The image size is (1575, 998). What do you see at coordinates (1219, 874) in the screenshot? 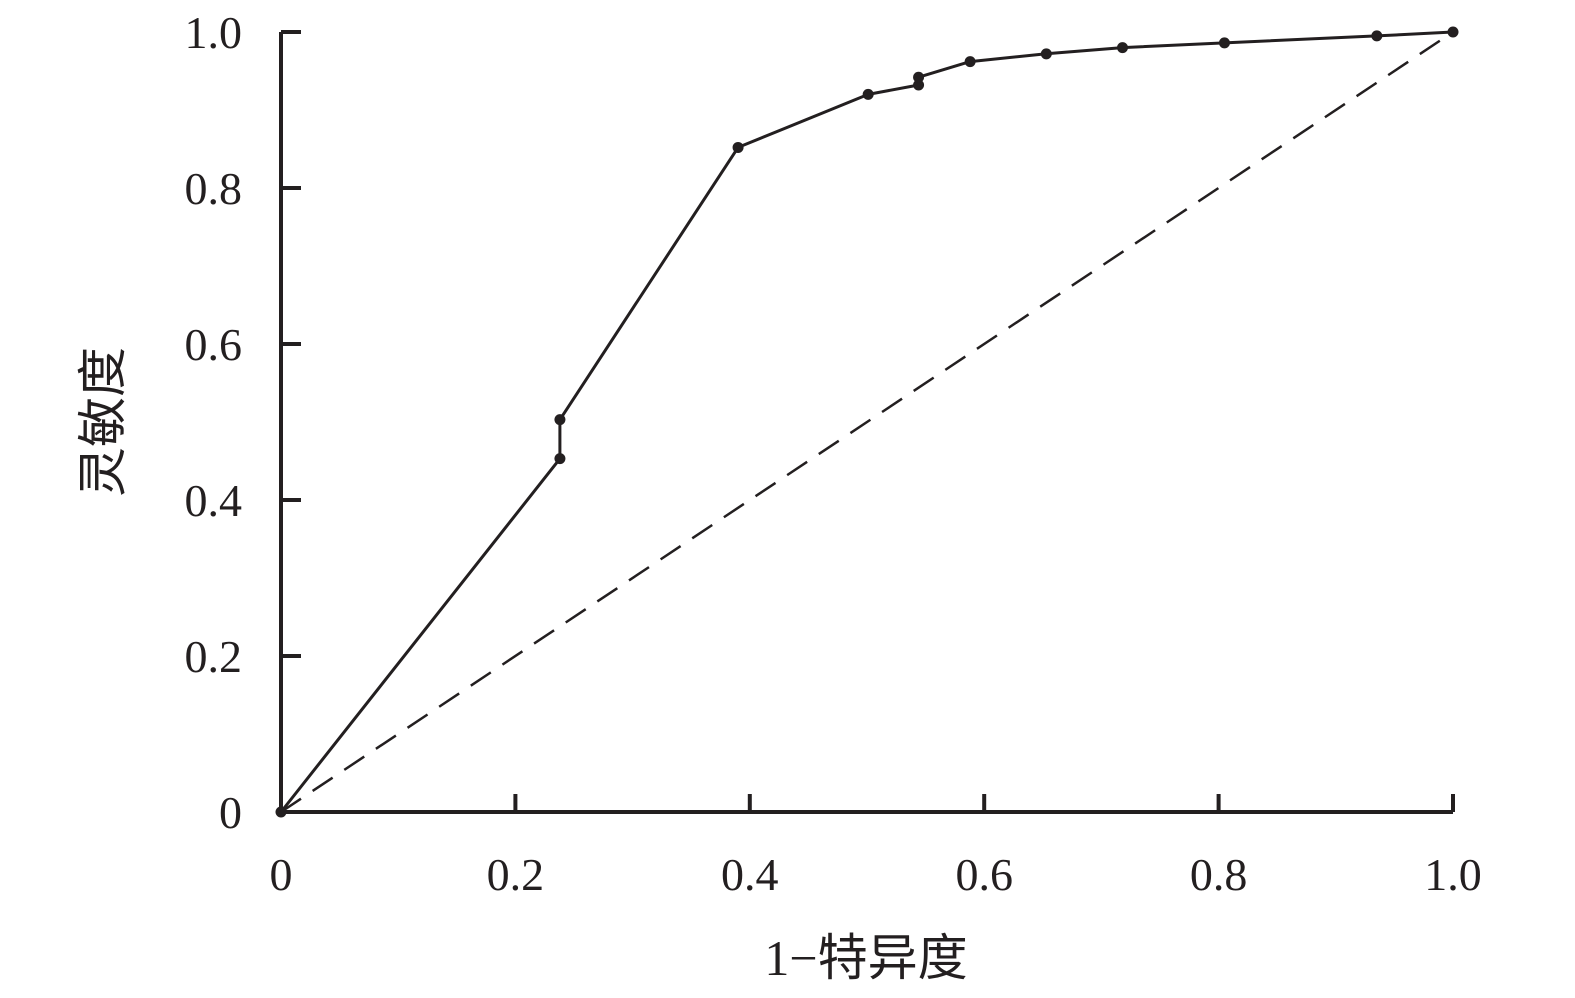
I see `x-tick-label: 0.8` at bounding box center [1219, 874].